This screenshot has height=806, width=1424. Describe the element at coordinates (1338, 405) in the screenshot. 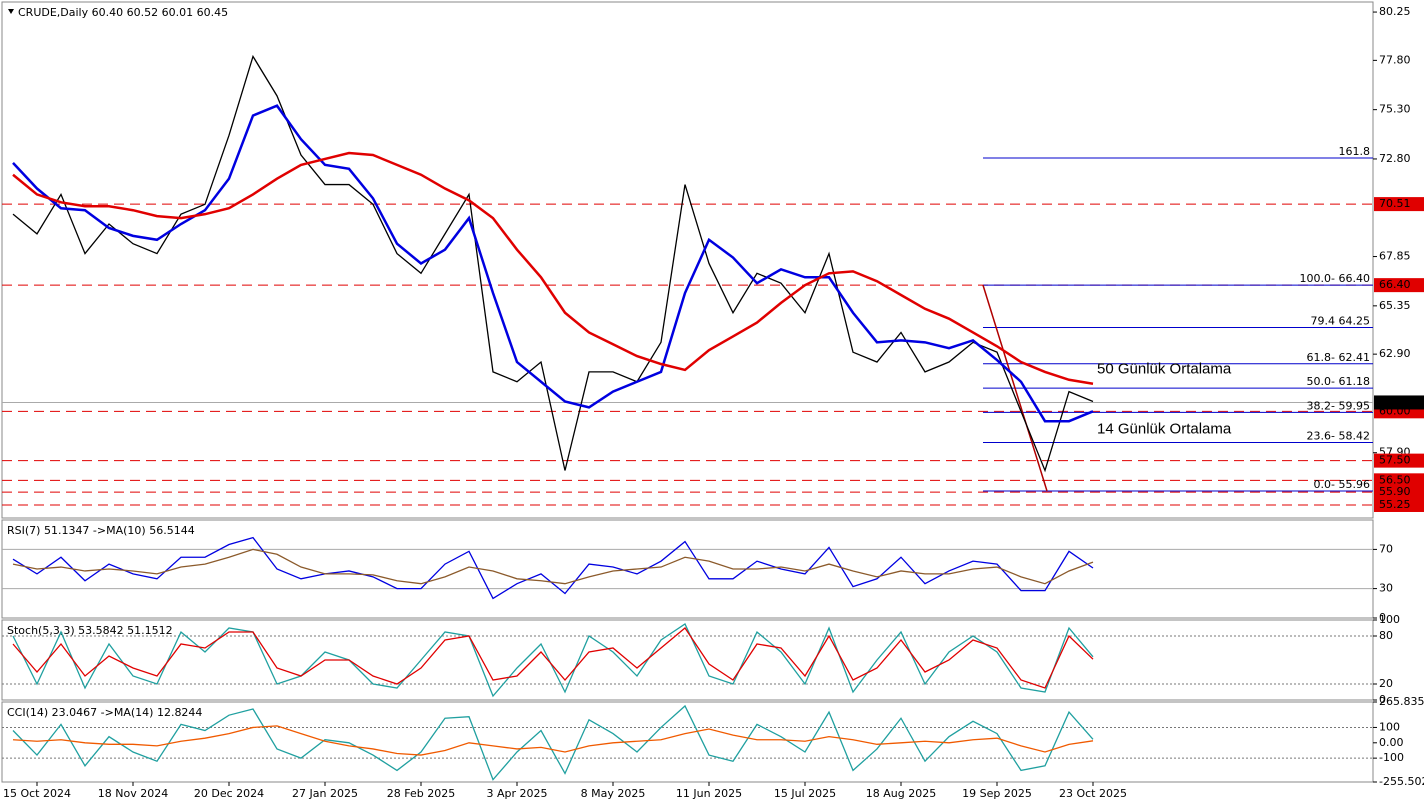

I see `fib-label: 38.2- 59.95` at that location.